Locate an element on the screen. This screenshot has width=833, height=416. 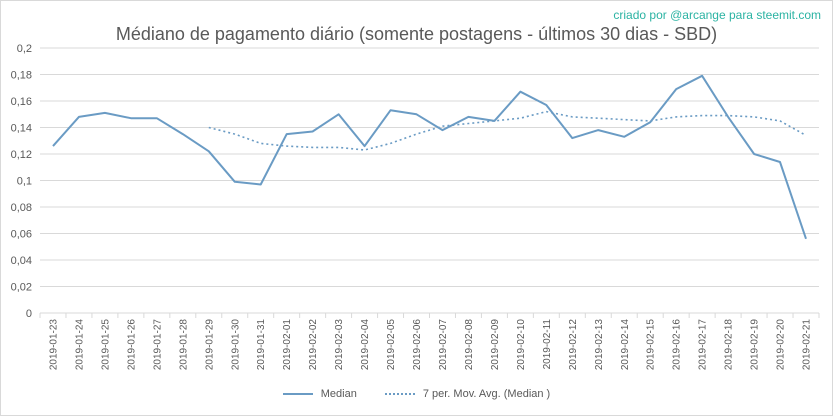
legend-label-moving-average: 7 per. Mov. Avg. (Median ) is located at coordinates (486, 394).